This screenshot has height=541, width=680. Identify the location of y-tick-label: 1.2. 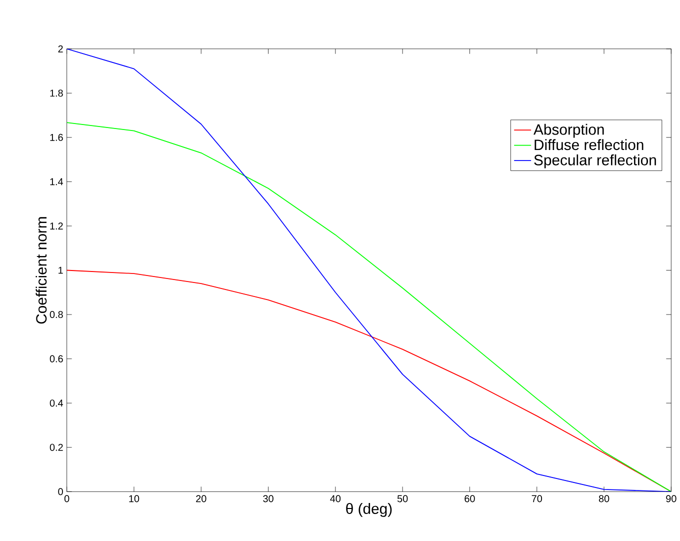
(56, 226).